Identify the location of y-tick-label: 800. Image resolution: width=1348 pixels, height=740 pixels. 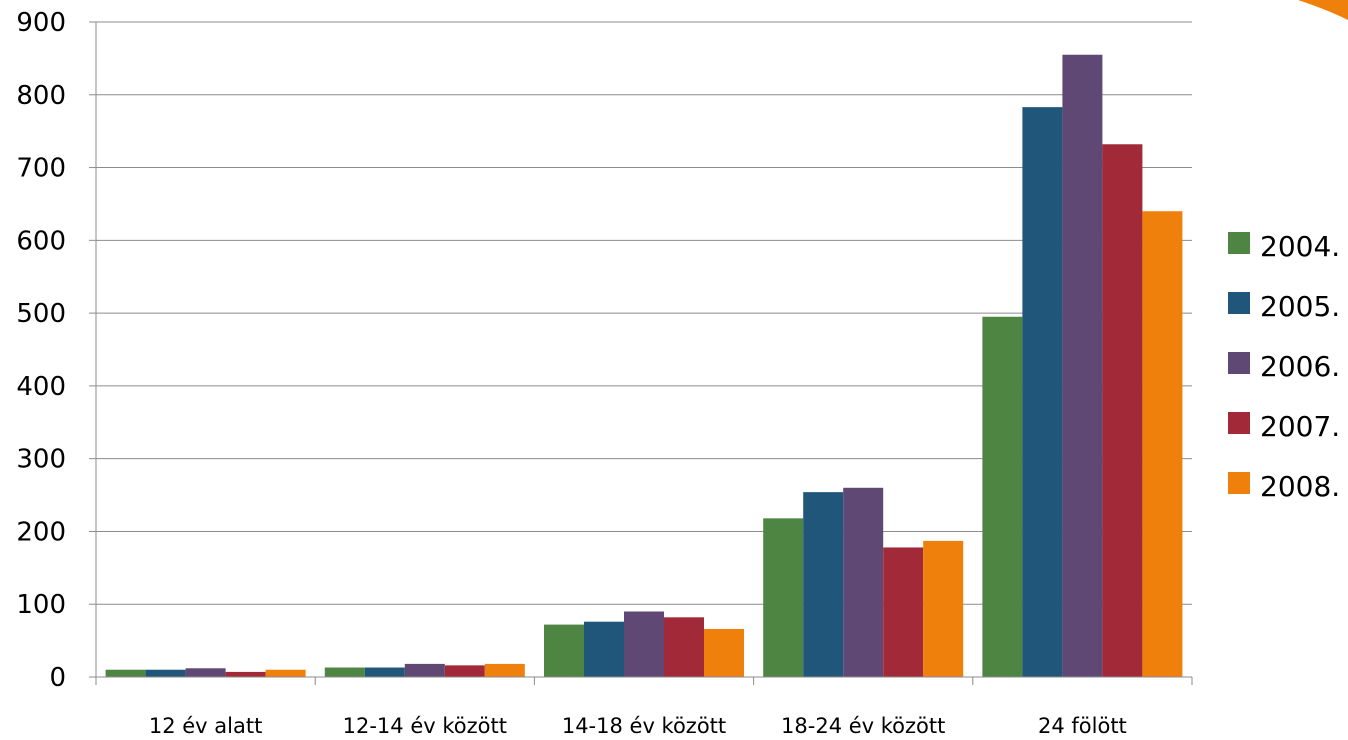
(41, 96).